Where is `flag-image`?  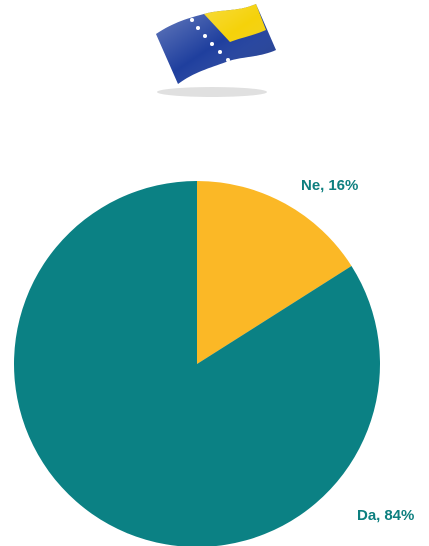
flag-image is located at coordinates (209, 50).